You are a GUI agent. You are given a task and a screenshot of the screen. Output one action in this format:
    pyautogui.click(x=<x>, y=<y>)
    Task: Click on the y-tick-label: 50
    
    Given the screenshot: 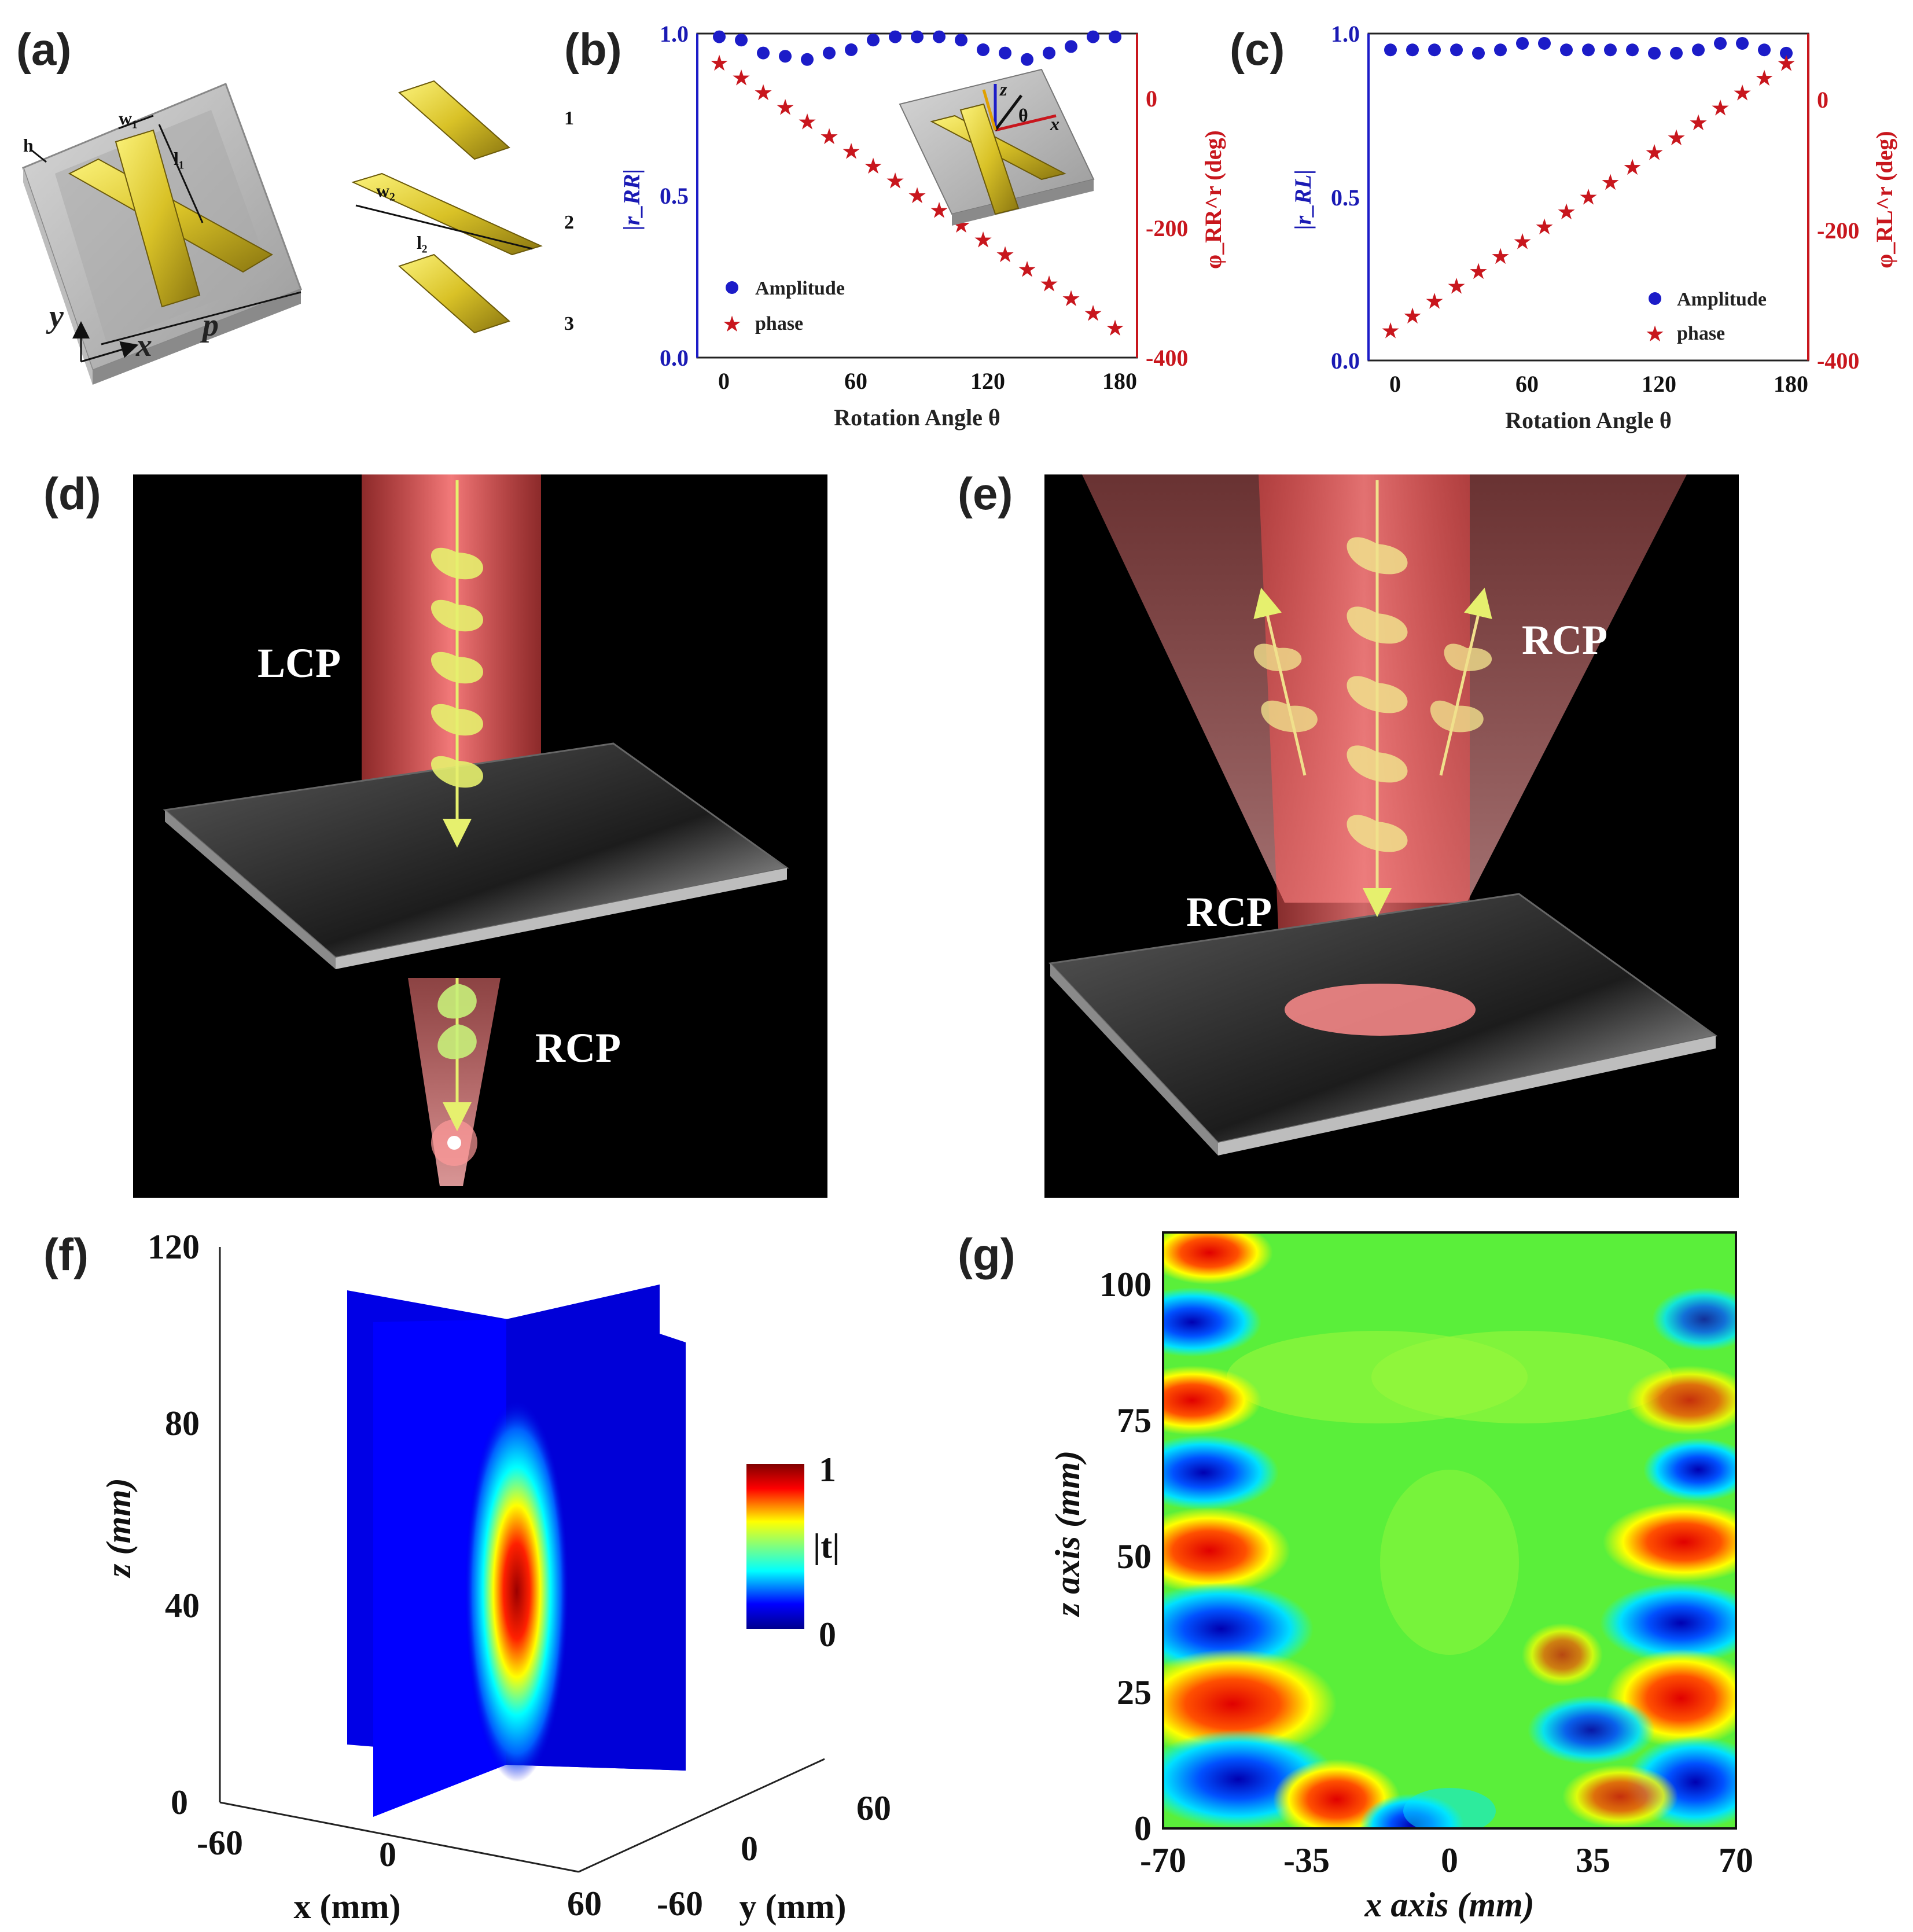 What is the action you would take?
    pyautogui.click(x=1134, y=1556)
    